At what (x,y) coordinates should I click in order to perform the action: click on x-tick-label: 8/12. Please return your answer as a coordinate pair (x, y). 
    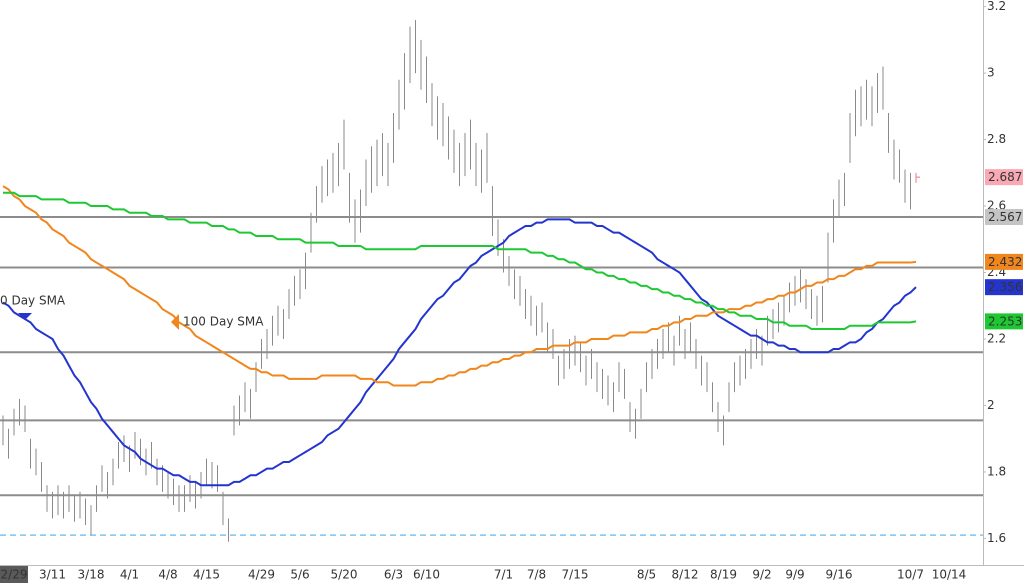
    Looking at the image, I should click on (685, 575).